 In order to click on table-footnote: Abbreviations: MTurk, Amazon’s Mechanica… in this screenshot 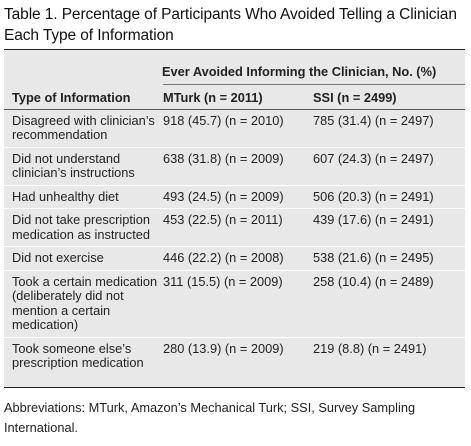, I will do `click(210, 417)`.